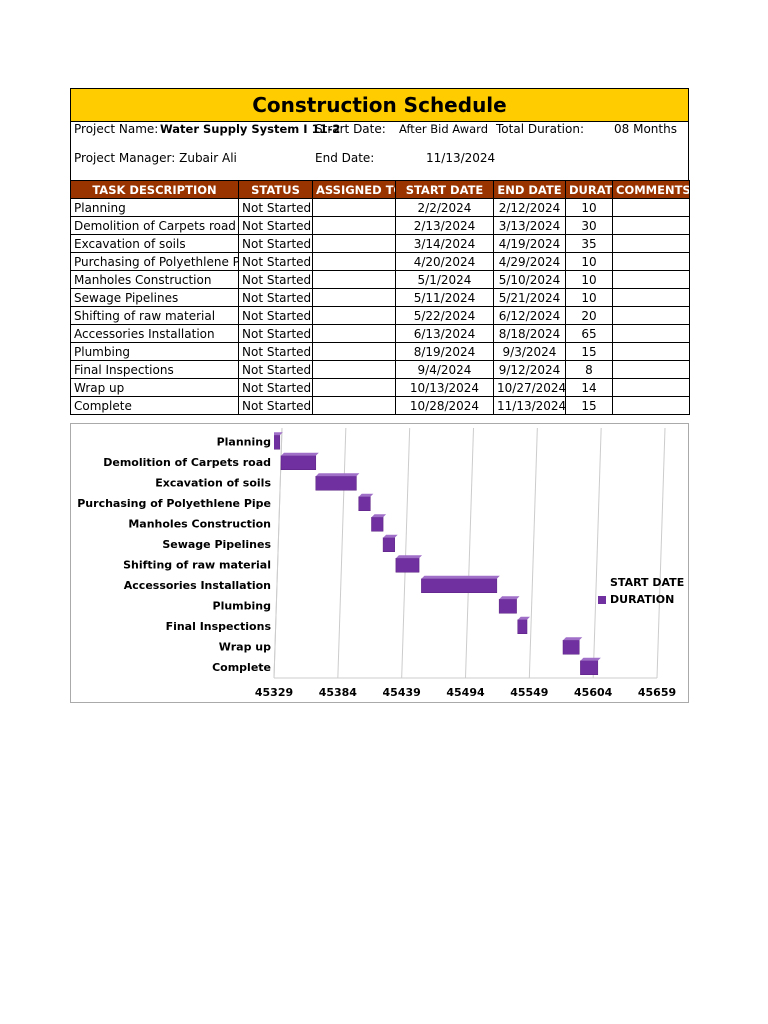 Image resolution: width=768 pixels, height=1024 pixels. Describe the element at coordinates (216, 544) in the screenshot. I see `category-label: Sewage Pipelines` at that location.